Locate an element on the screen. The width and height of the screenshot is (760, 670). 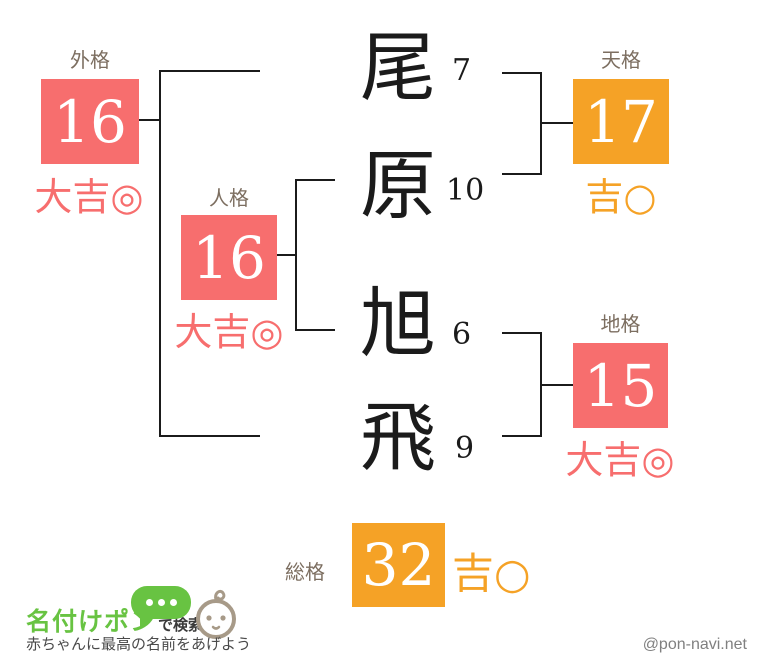
jinkaku-vertical-line is located at coordinates (296, 255).